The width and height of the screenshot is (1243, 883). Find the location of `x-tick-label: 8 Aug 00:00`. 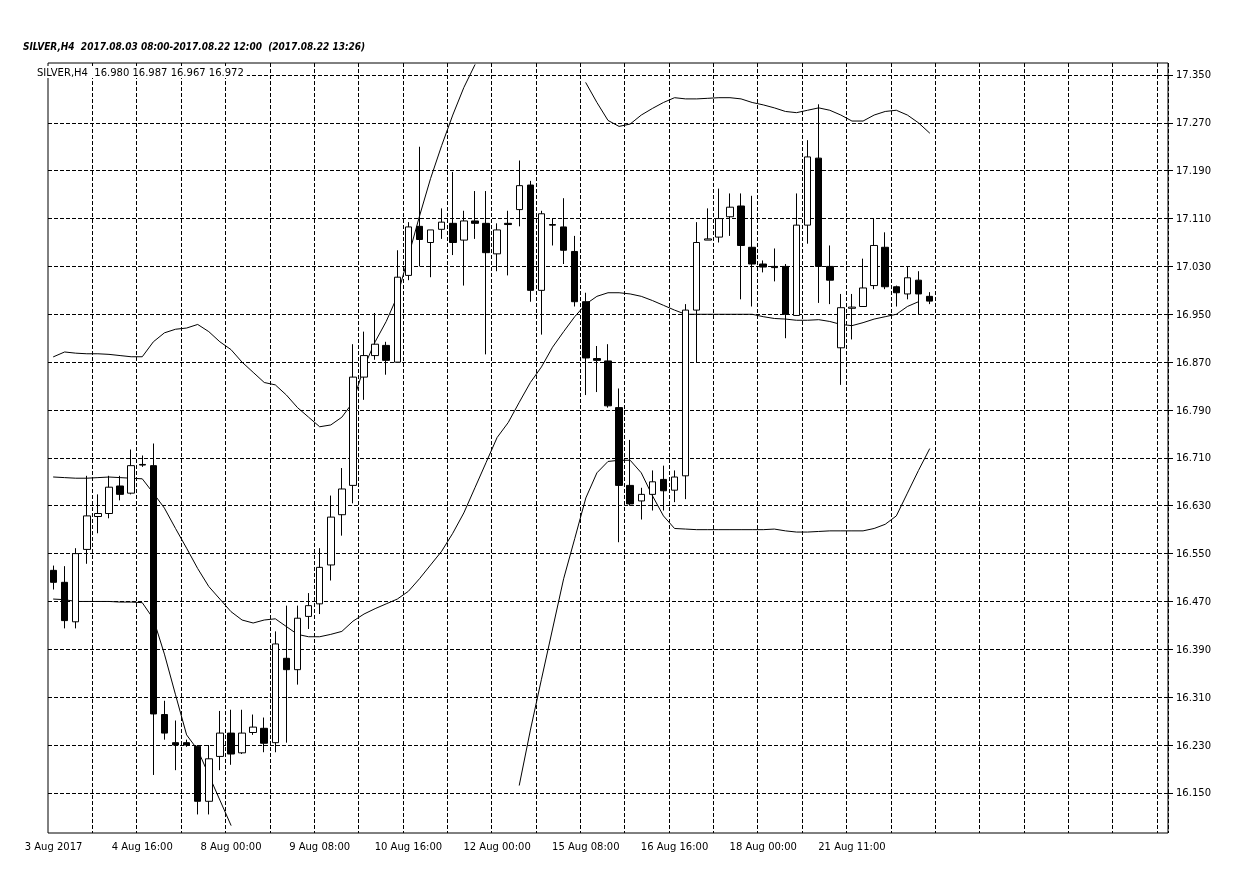

x-tick-label: 8 Aug 00:00 is located at coordinates (231, 846).